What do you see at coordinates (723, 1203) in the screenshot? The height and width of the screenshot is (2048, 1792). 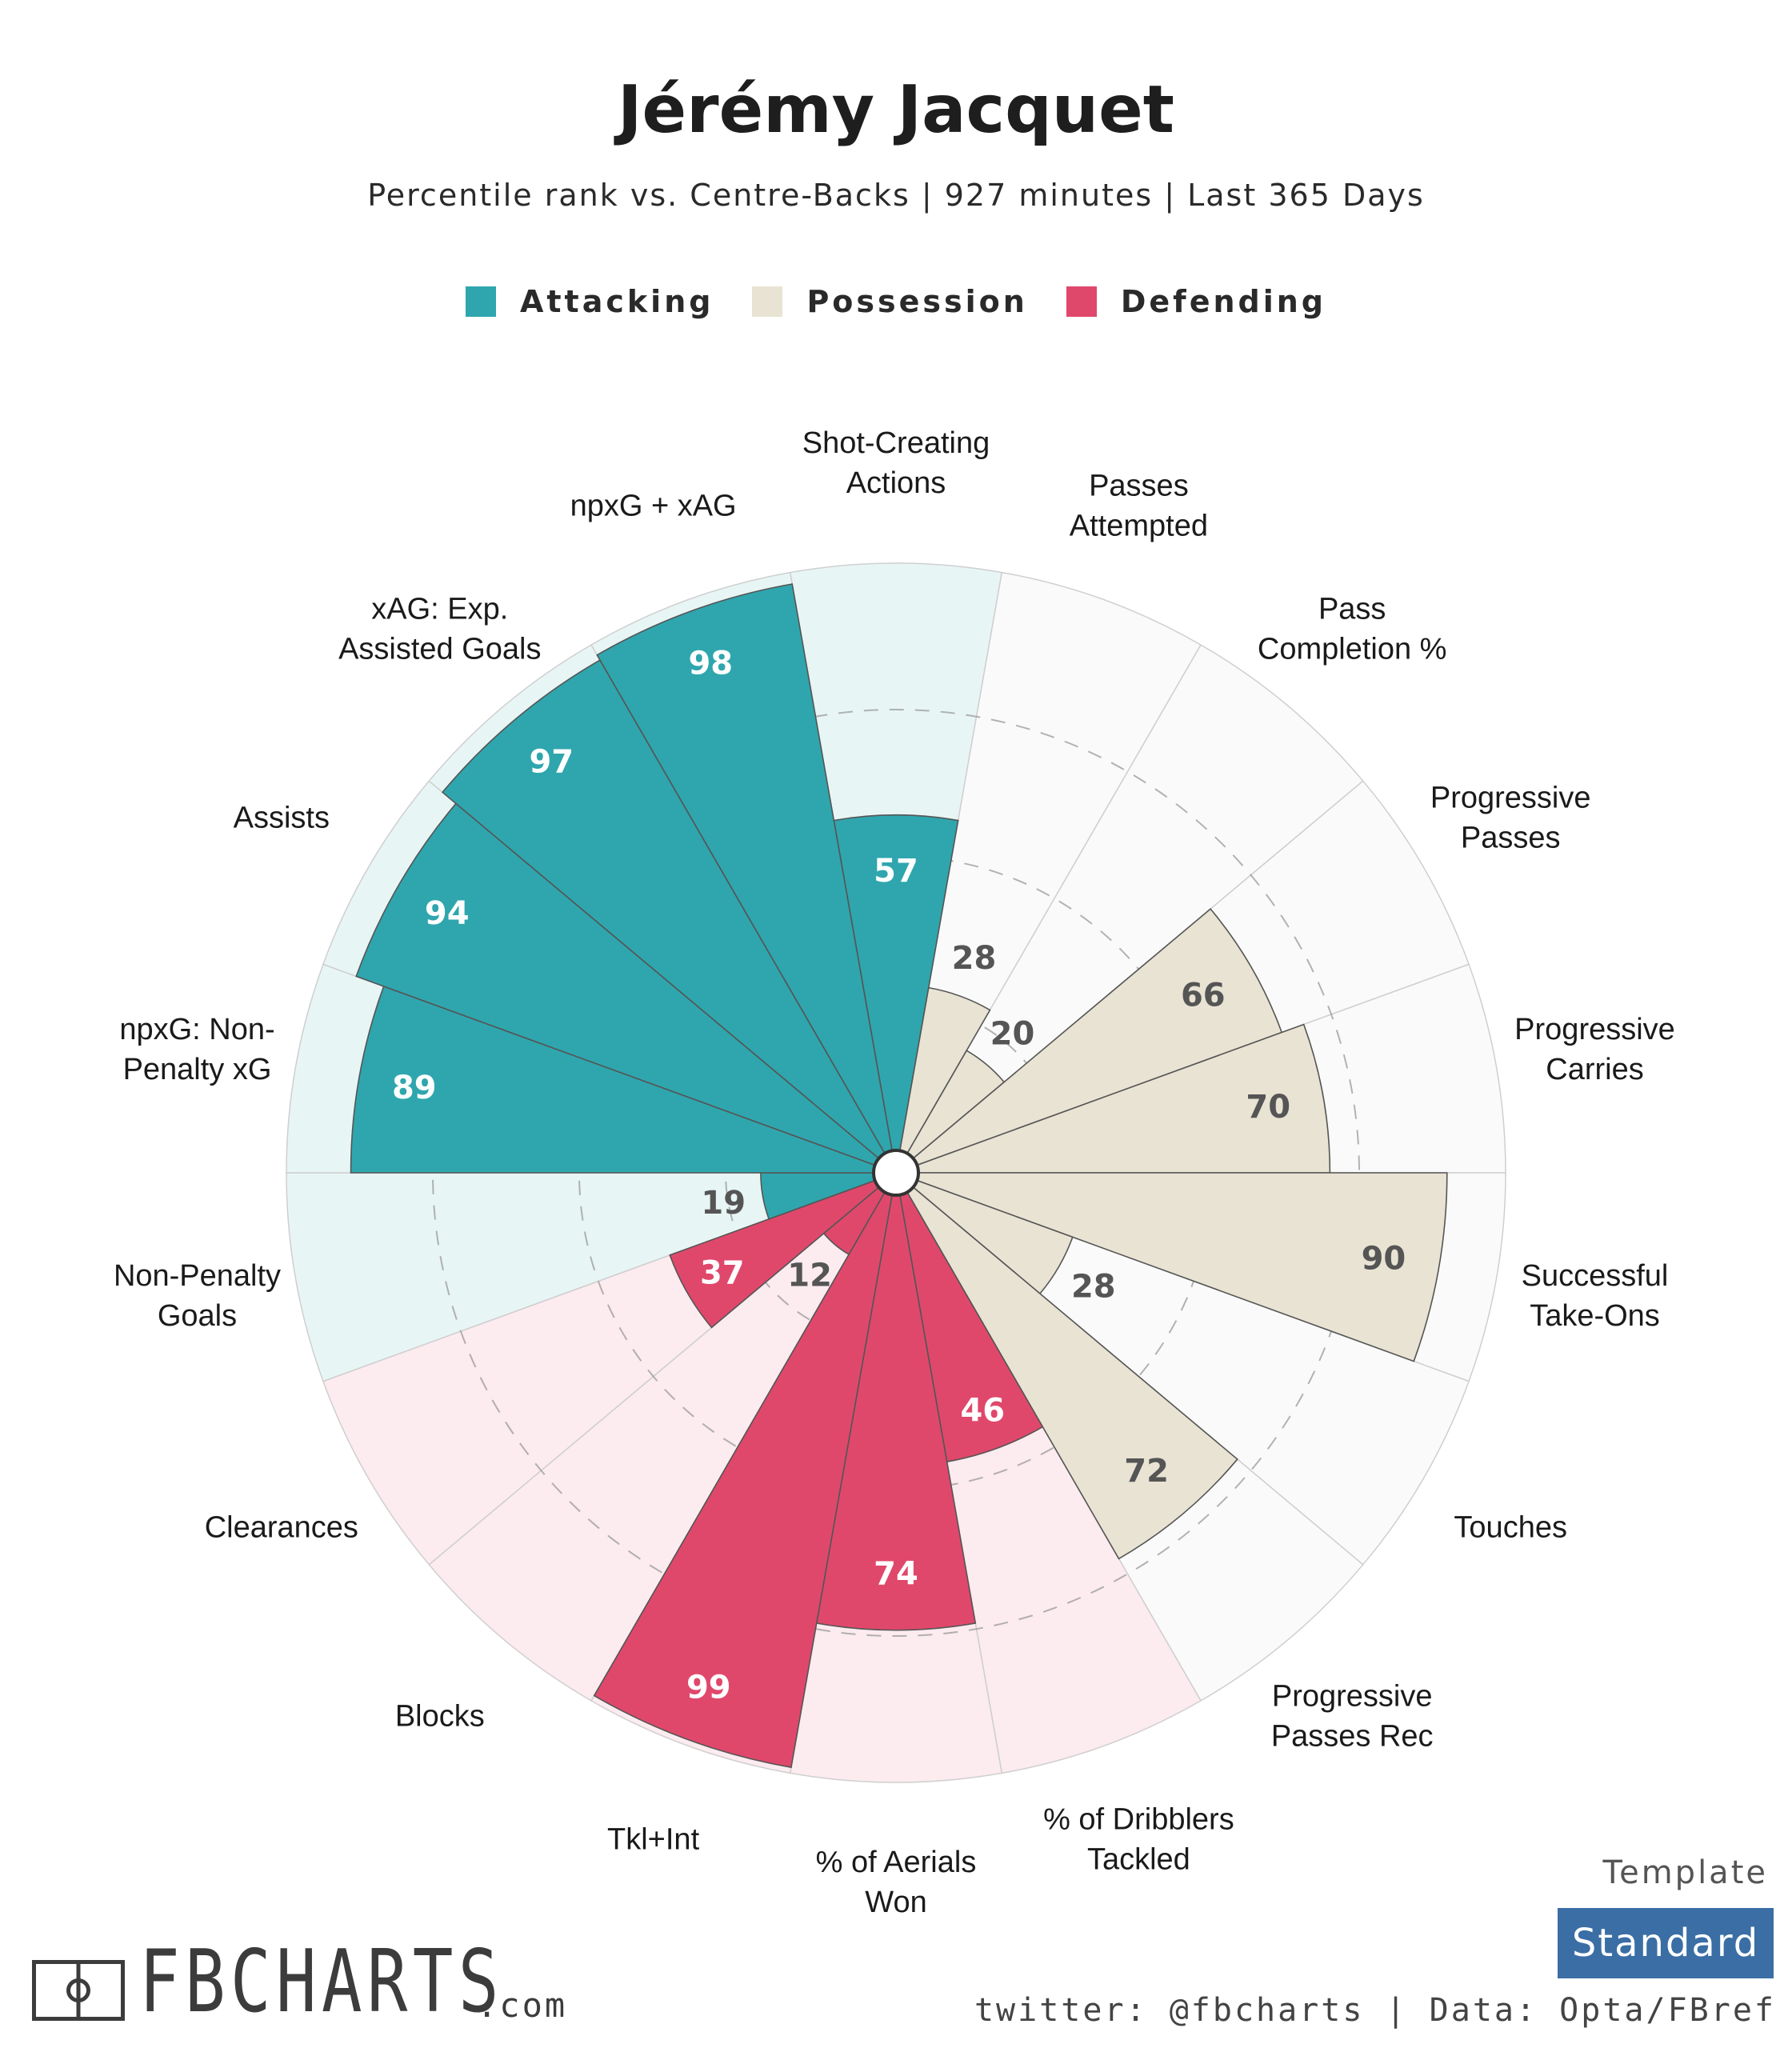 I see `value-label-non-penalty-goals: 19` at bounding box center [723, 1203].